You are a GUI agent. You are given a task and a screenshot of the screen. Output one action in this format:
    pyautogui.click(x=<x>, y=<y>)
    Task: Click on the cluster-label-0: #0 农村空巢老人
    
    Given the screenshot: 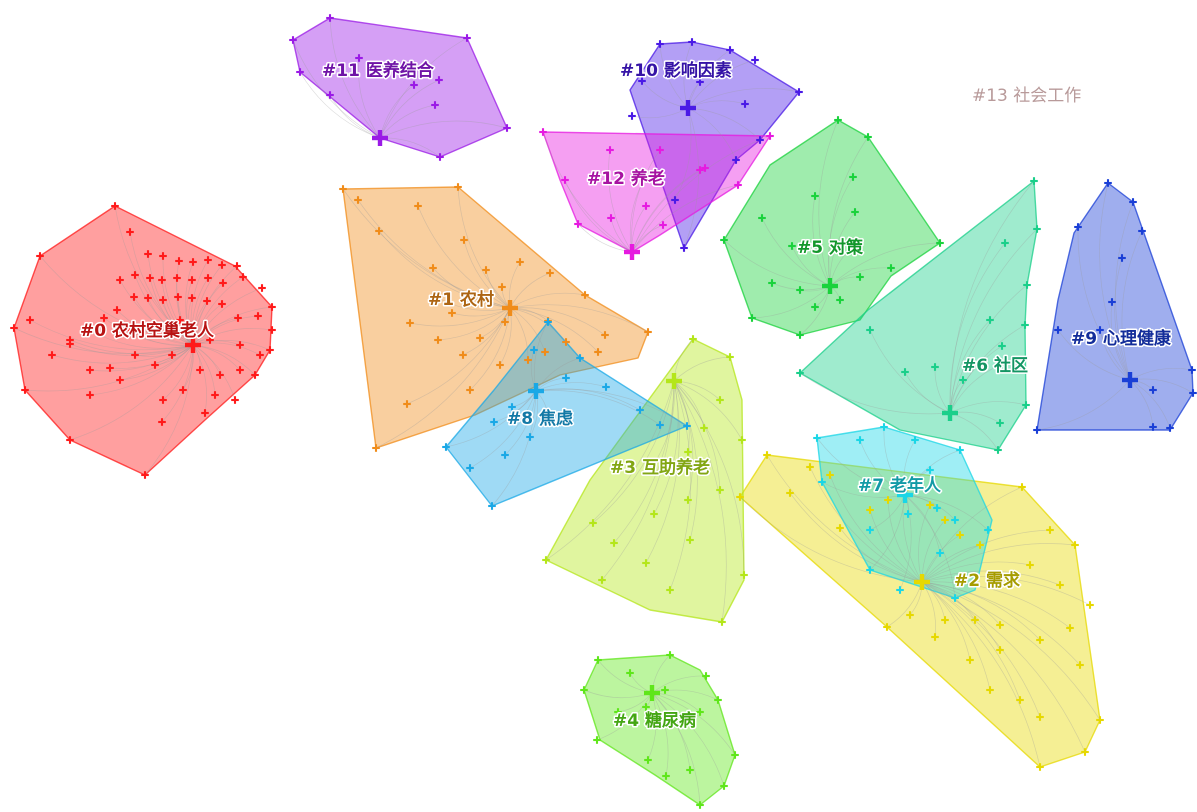 What is the action you would take?
    pyautogui.click(x=147, y=330)
    